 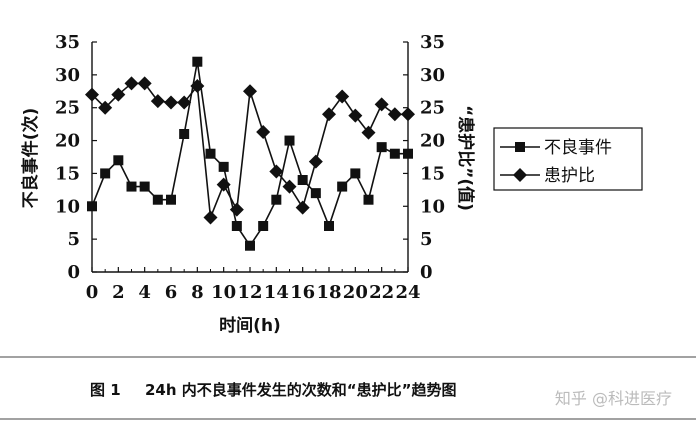 What do you see at coordinates (118, 292) in the screenshot?
I see `x-tick-label: 2` at bounding box center [118, 292].